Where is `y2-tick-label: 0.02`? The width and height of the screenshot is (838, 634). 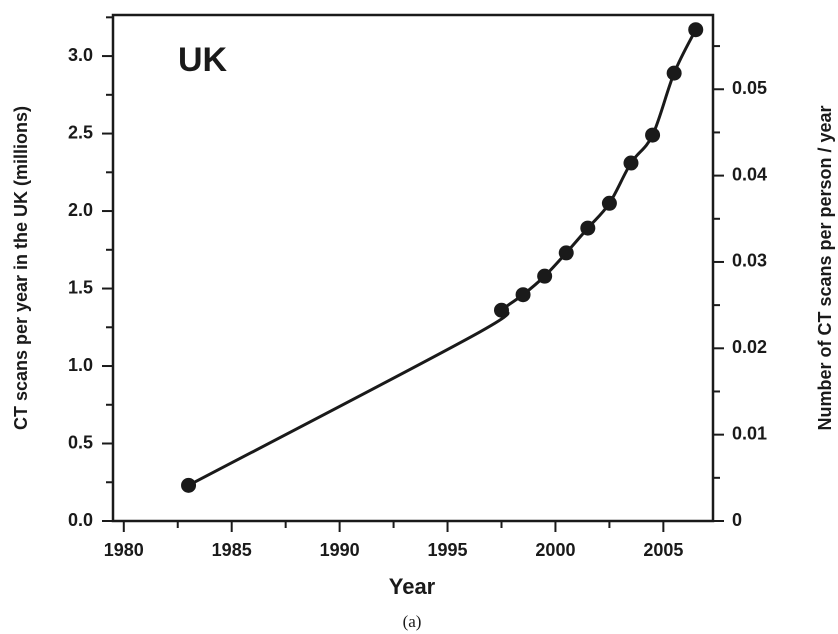
y2-tick-label: 0.02 is located at coordinates (749, 347).